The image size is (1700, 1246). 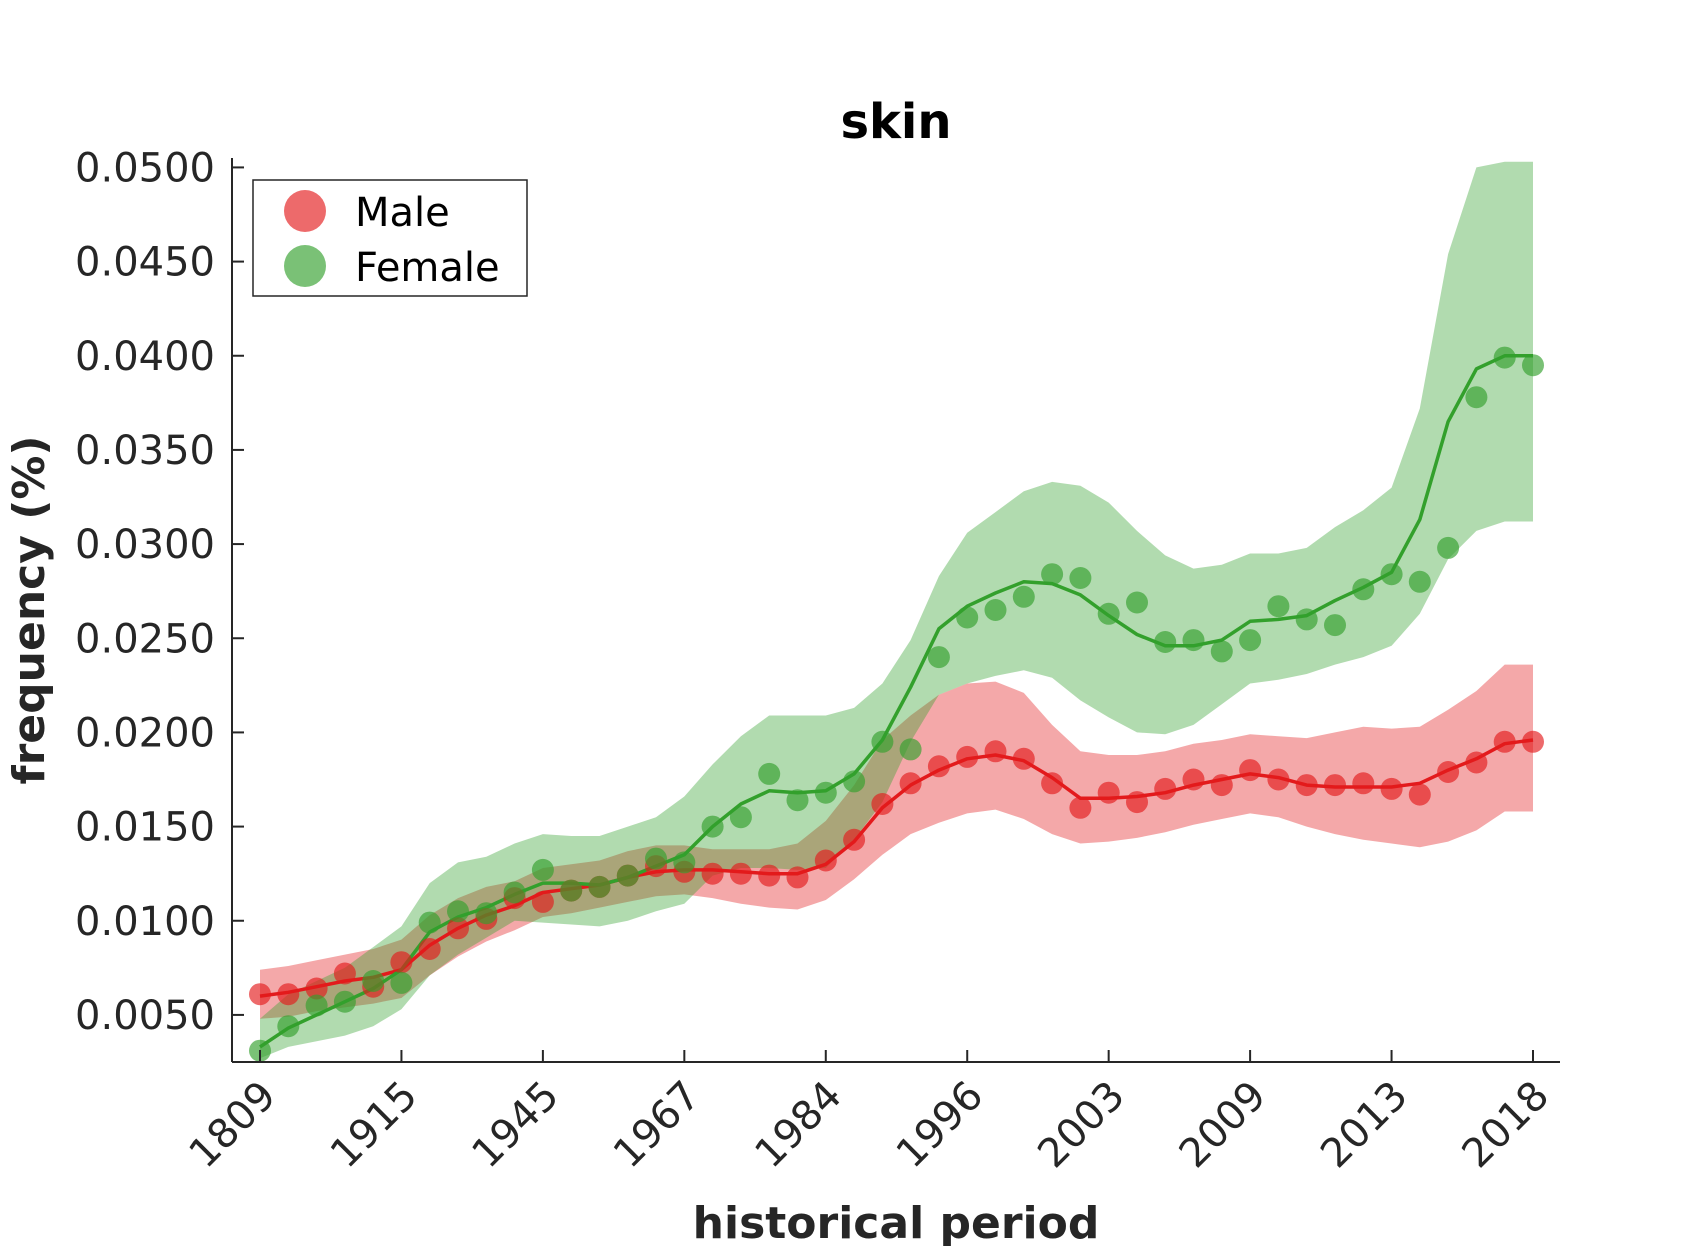 What do you see at coordinates (145, 168) in the screenshot?
I see `y-tick-label: 0.0500` at bounding box center [145, 168].